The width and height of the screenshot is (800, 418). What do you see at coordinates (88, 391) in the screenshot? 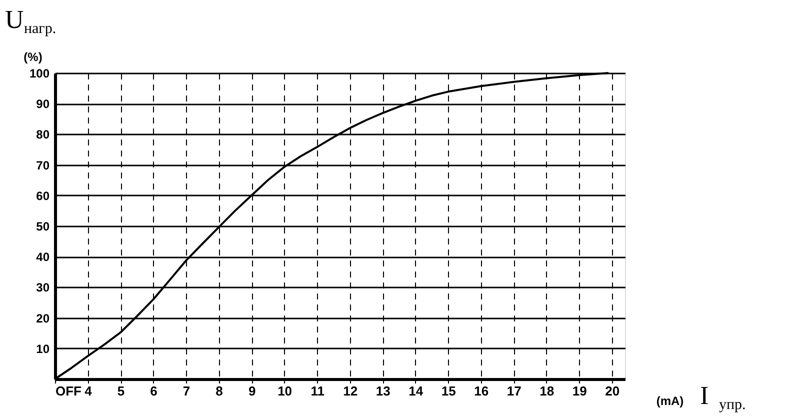
I see `x-tick-label: 4` at bounding box center [88, 391].